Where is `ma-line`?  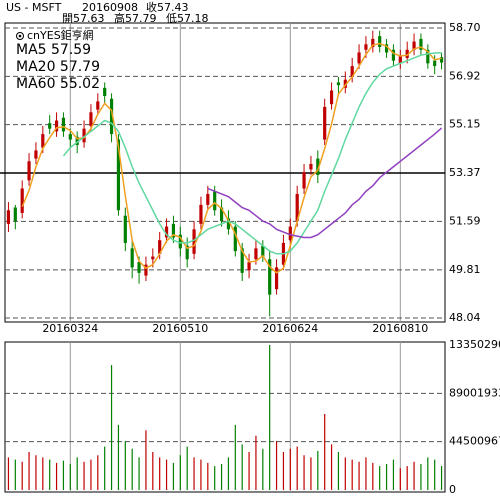 ma-line is located at coordinates (325, 183).